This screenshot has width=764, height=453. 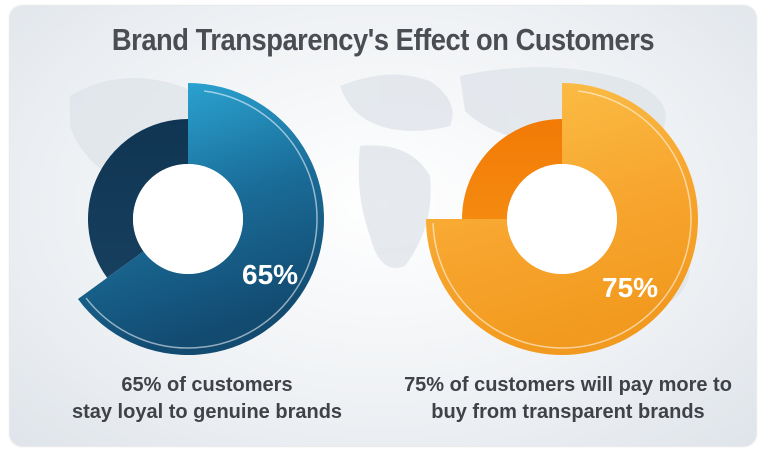 I want to click on data-label-pay-more: 75%, so click(x=630, y=287).